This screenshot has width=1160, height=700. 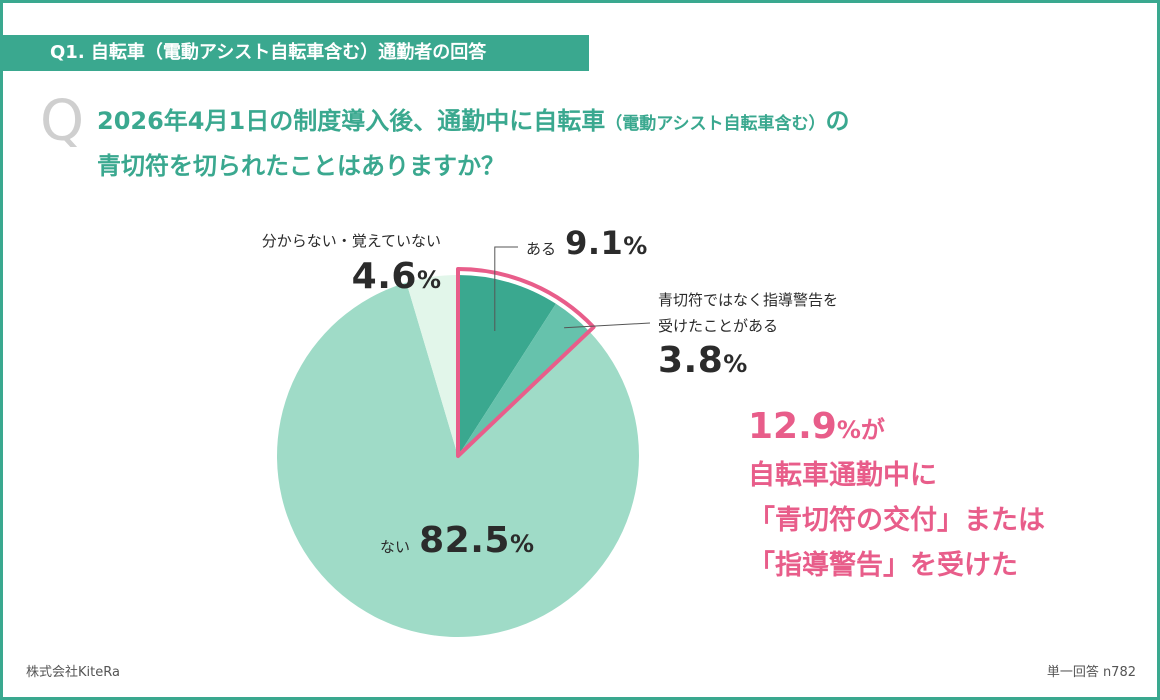 I want to click on pie-slice-warning, so click(x=524, y=379).